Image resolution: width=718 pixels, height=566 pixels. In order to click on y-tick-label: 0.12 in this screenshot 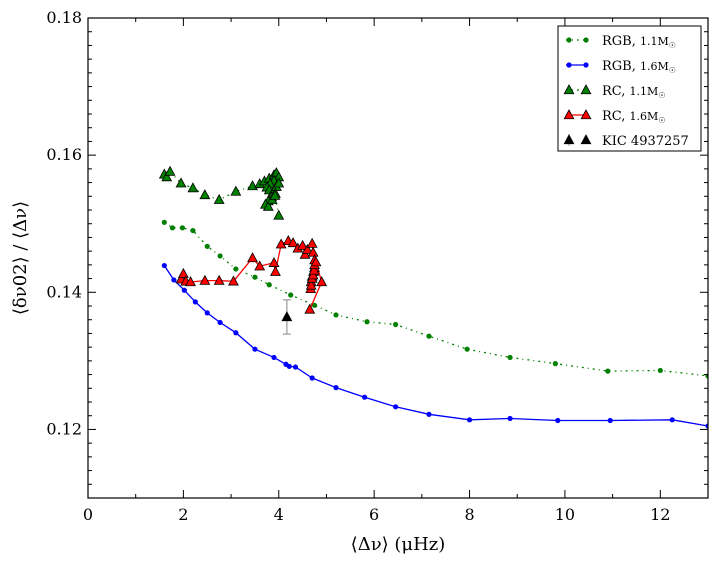, I will do `click(64, 428)`.